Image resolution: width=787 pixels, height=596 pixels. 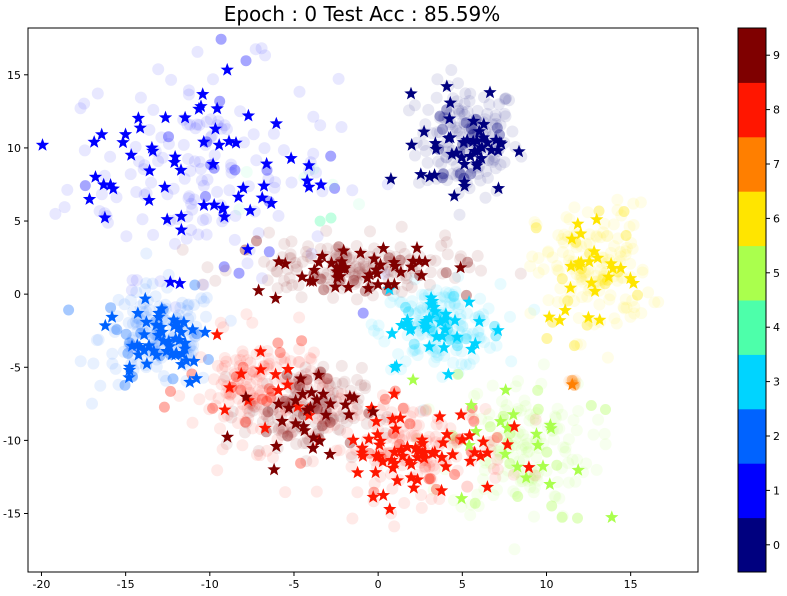 What do you see at coordinates (776, 110) in the screenshot?
I see `colorbar-tick-label: 8` at bounding box center [776, 110].